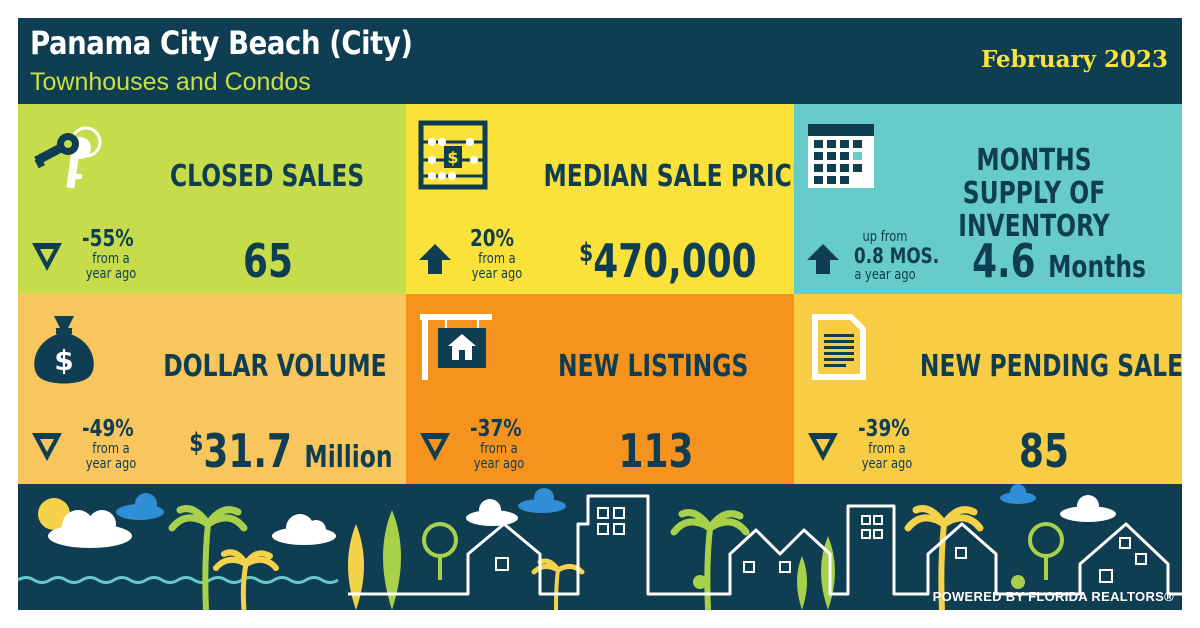 Image resolution: width=1200 pixels, height=628 pixels. What do you see at coordinates (291, 451) in the screenshot?
I see `metric-value: $31.7 Million` at bounding box center [291, 451].